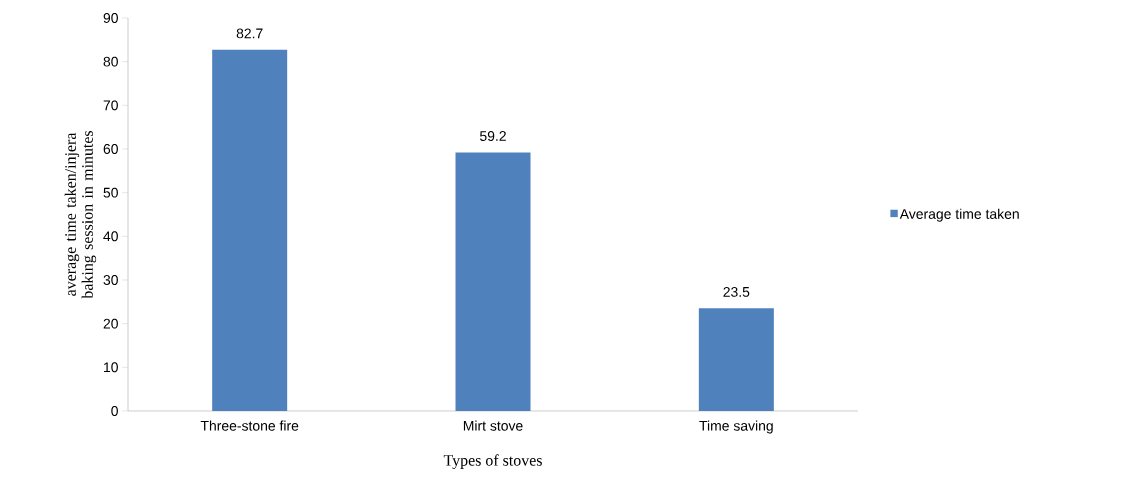 The image size is (1139, 501). Describe the element at coordinates (959, 215) in the screenshot. I see `legend-label: Average time taken` at that location.